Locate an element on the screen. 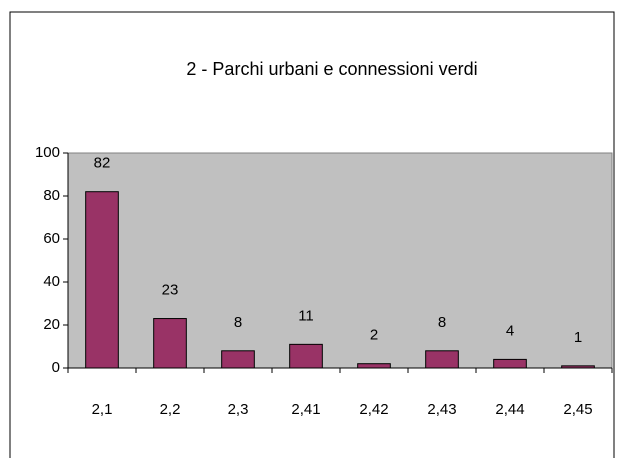 The width and height of the screenshot is (624, 458). x-tick-label: 2,45 is located at coordinates (577, 409).